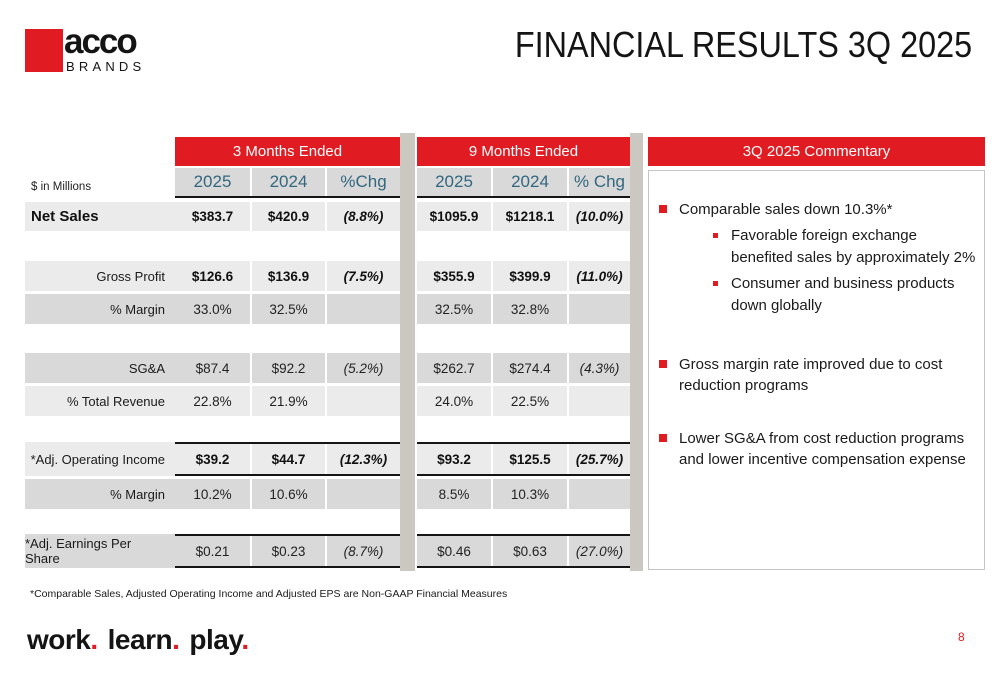 The width and height of the screenshot is (1000, 685). I want to click on row-values-3m: 10.2% 10.6%, so click(287, 494).